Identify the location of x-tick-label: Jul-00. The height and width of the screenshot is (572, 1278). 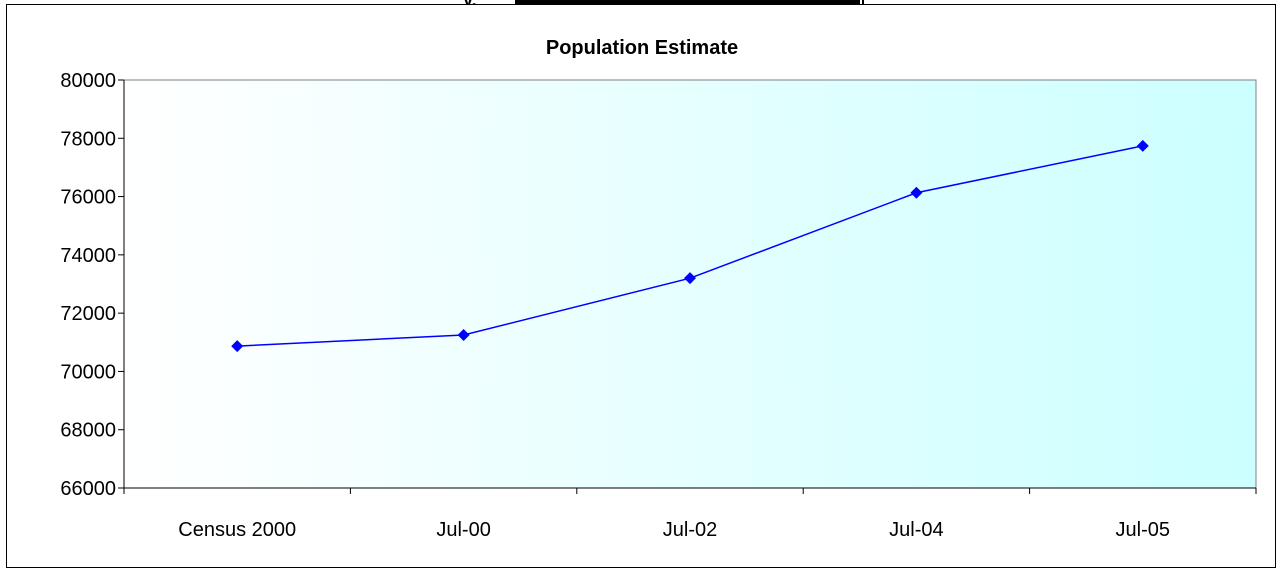
(463, 530).